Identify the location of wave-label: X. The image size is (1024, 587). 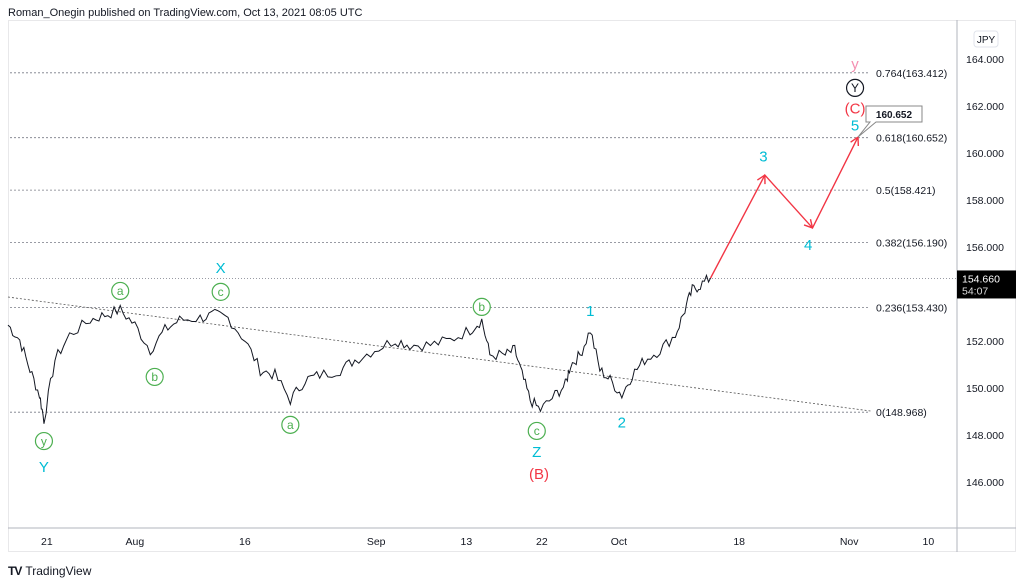
(221, 268).